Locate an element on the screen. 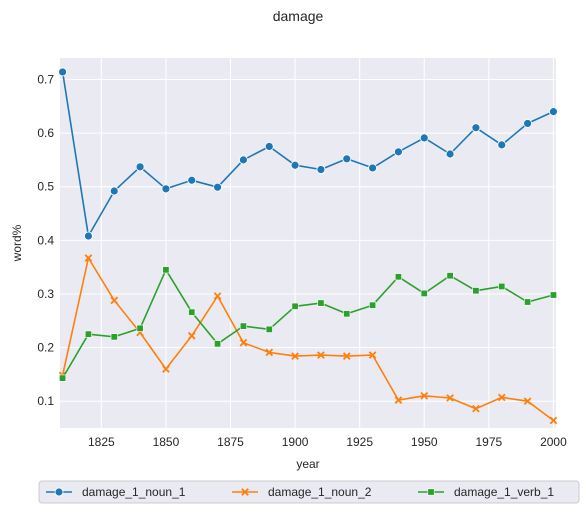  y-tick-label: 0.6 is located at coordinates (45, 133).